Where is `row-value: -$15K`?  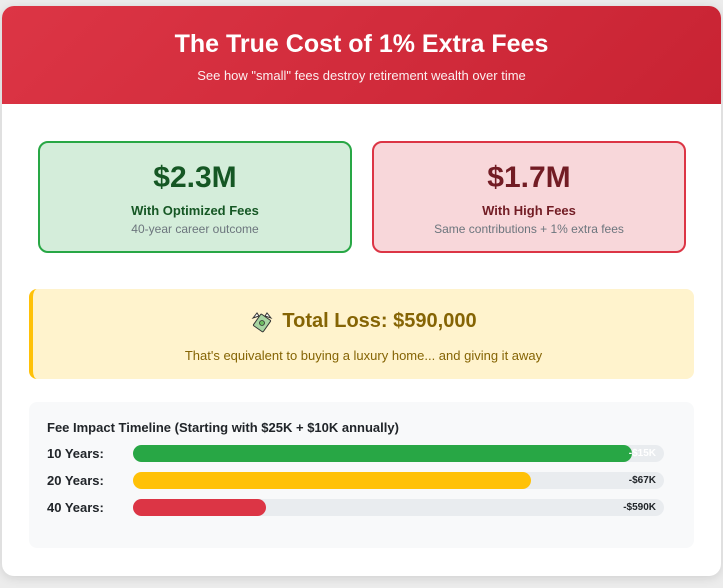
row-value: -$15K is located at coordinates (642, 453).